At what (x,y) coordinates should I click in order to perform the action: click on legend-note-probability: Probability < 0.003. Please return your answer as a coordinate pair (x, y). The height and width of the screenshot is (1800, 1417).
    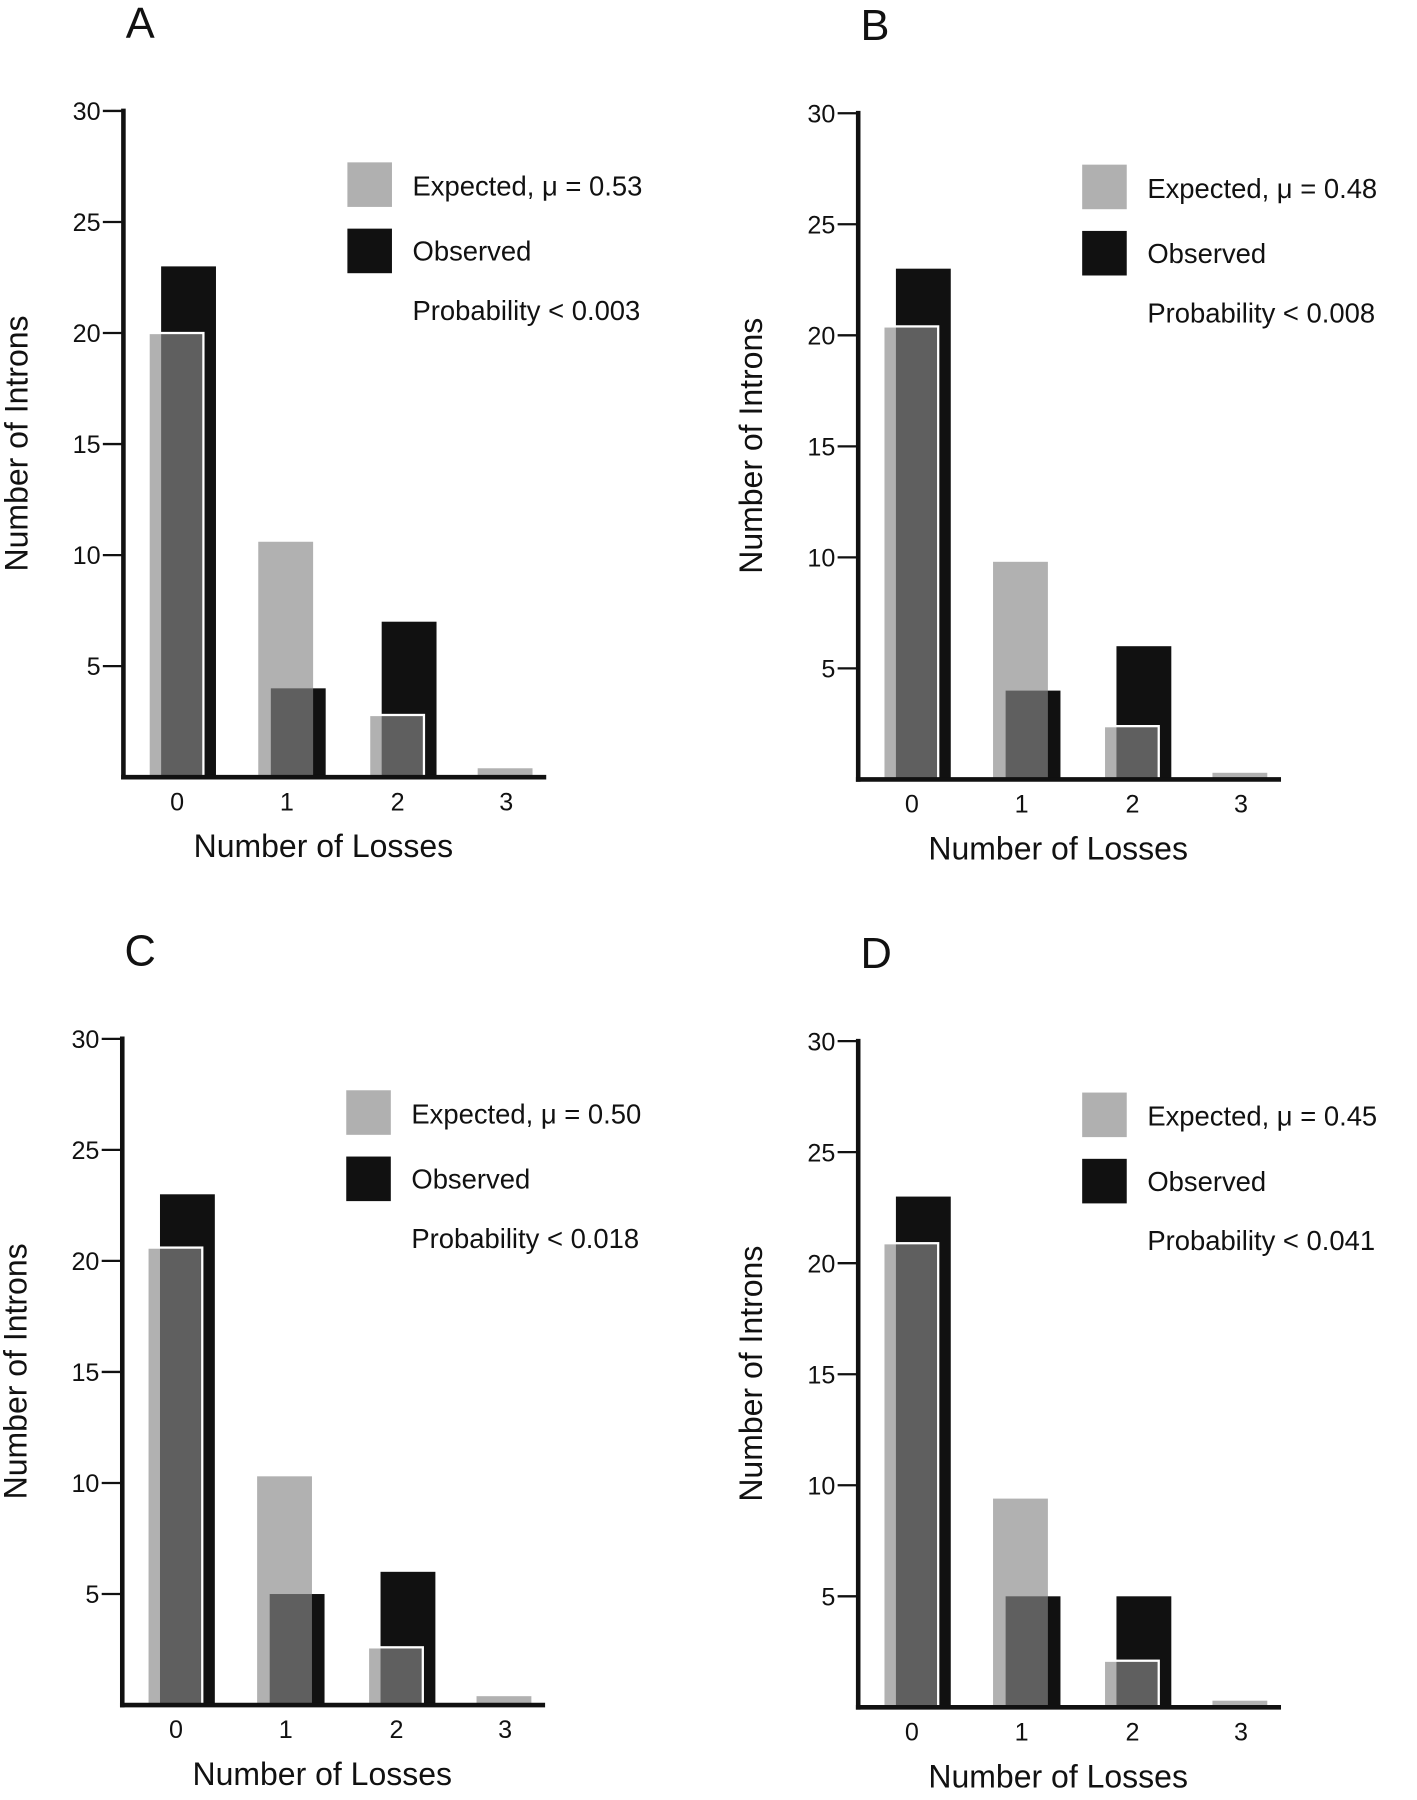
    Looking at the image, I should click on (527, 310).